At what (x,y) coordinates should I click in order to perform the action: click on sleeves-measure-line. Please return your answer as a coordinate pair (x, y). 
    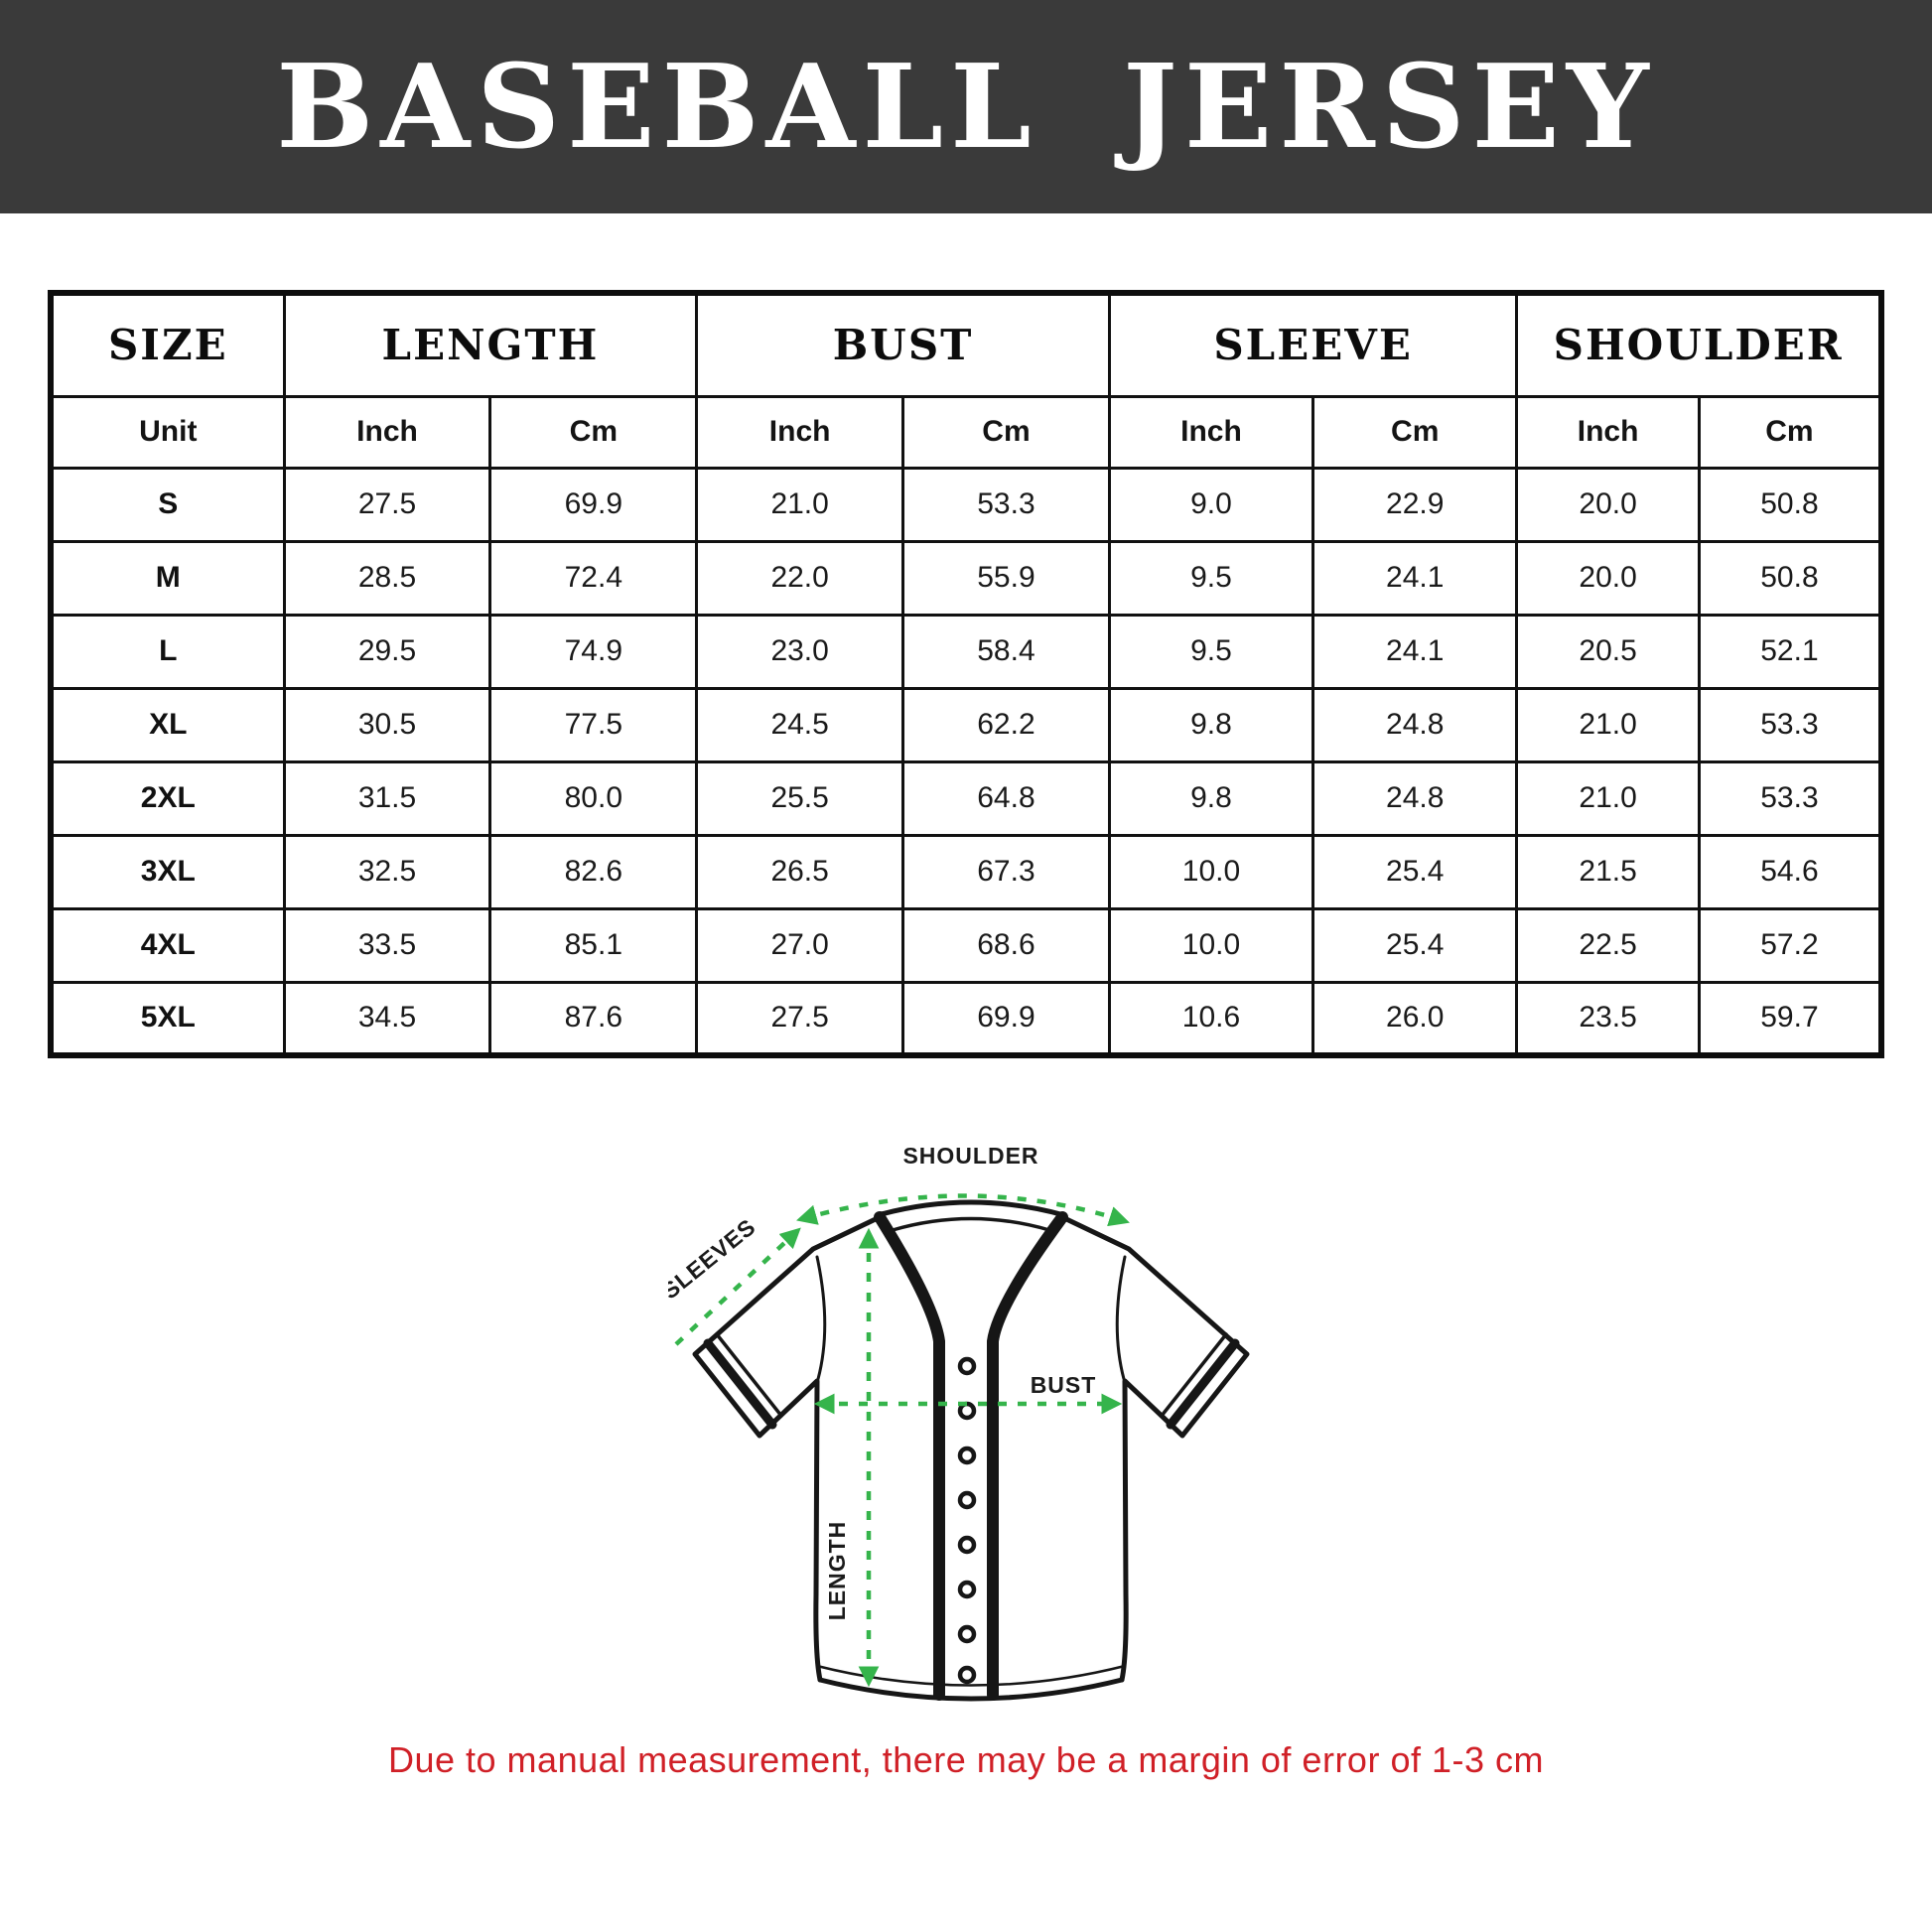
    Looking at the image, I should click on (737, 1286).